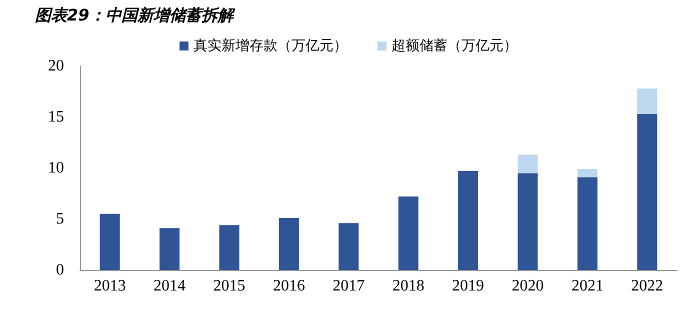  What do you see at coordinates (60, 270) in the screenshot?
I see `y-tick-label: 0` at bounding box center [60, 270].